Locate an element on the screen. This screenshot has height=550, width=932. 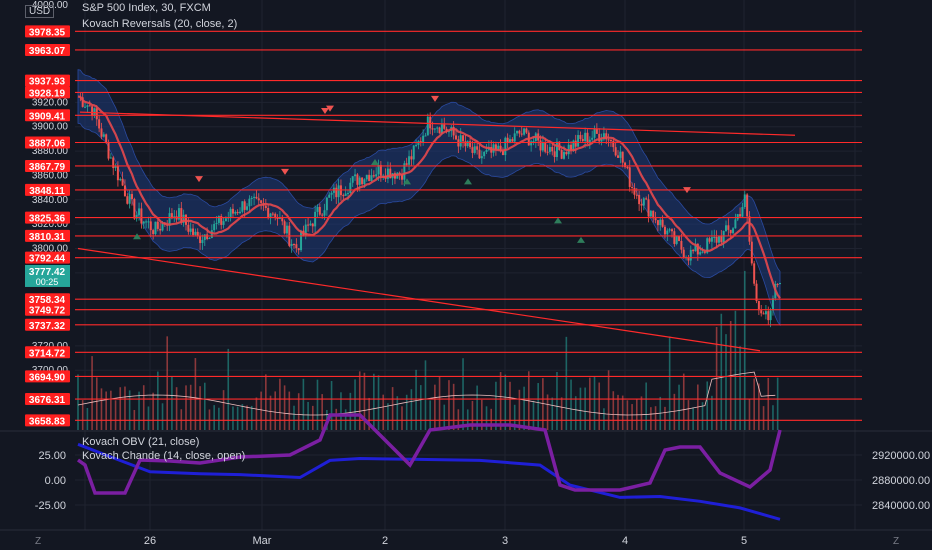
sub-left-tick: 25.00 is located at coordinates (52, 456).